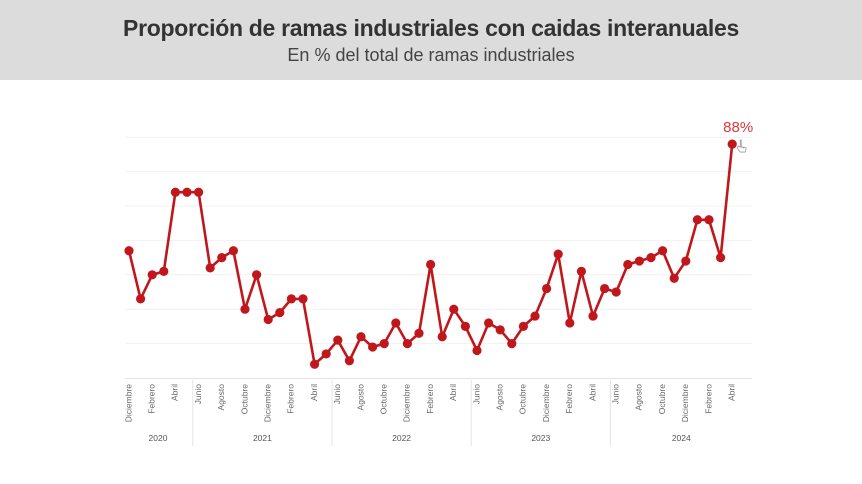 The height and width of the screenshot is (484, 862). Describe the element at coordinates (262, 438) in the screenshot. I see `year-label: 2021` at that location.